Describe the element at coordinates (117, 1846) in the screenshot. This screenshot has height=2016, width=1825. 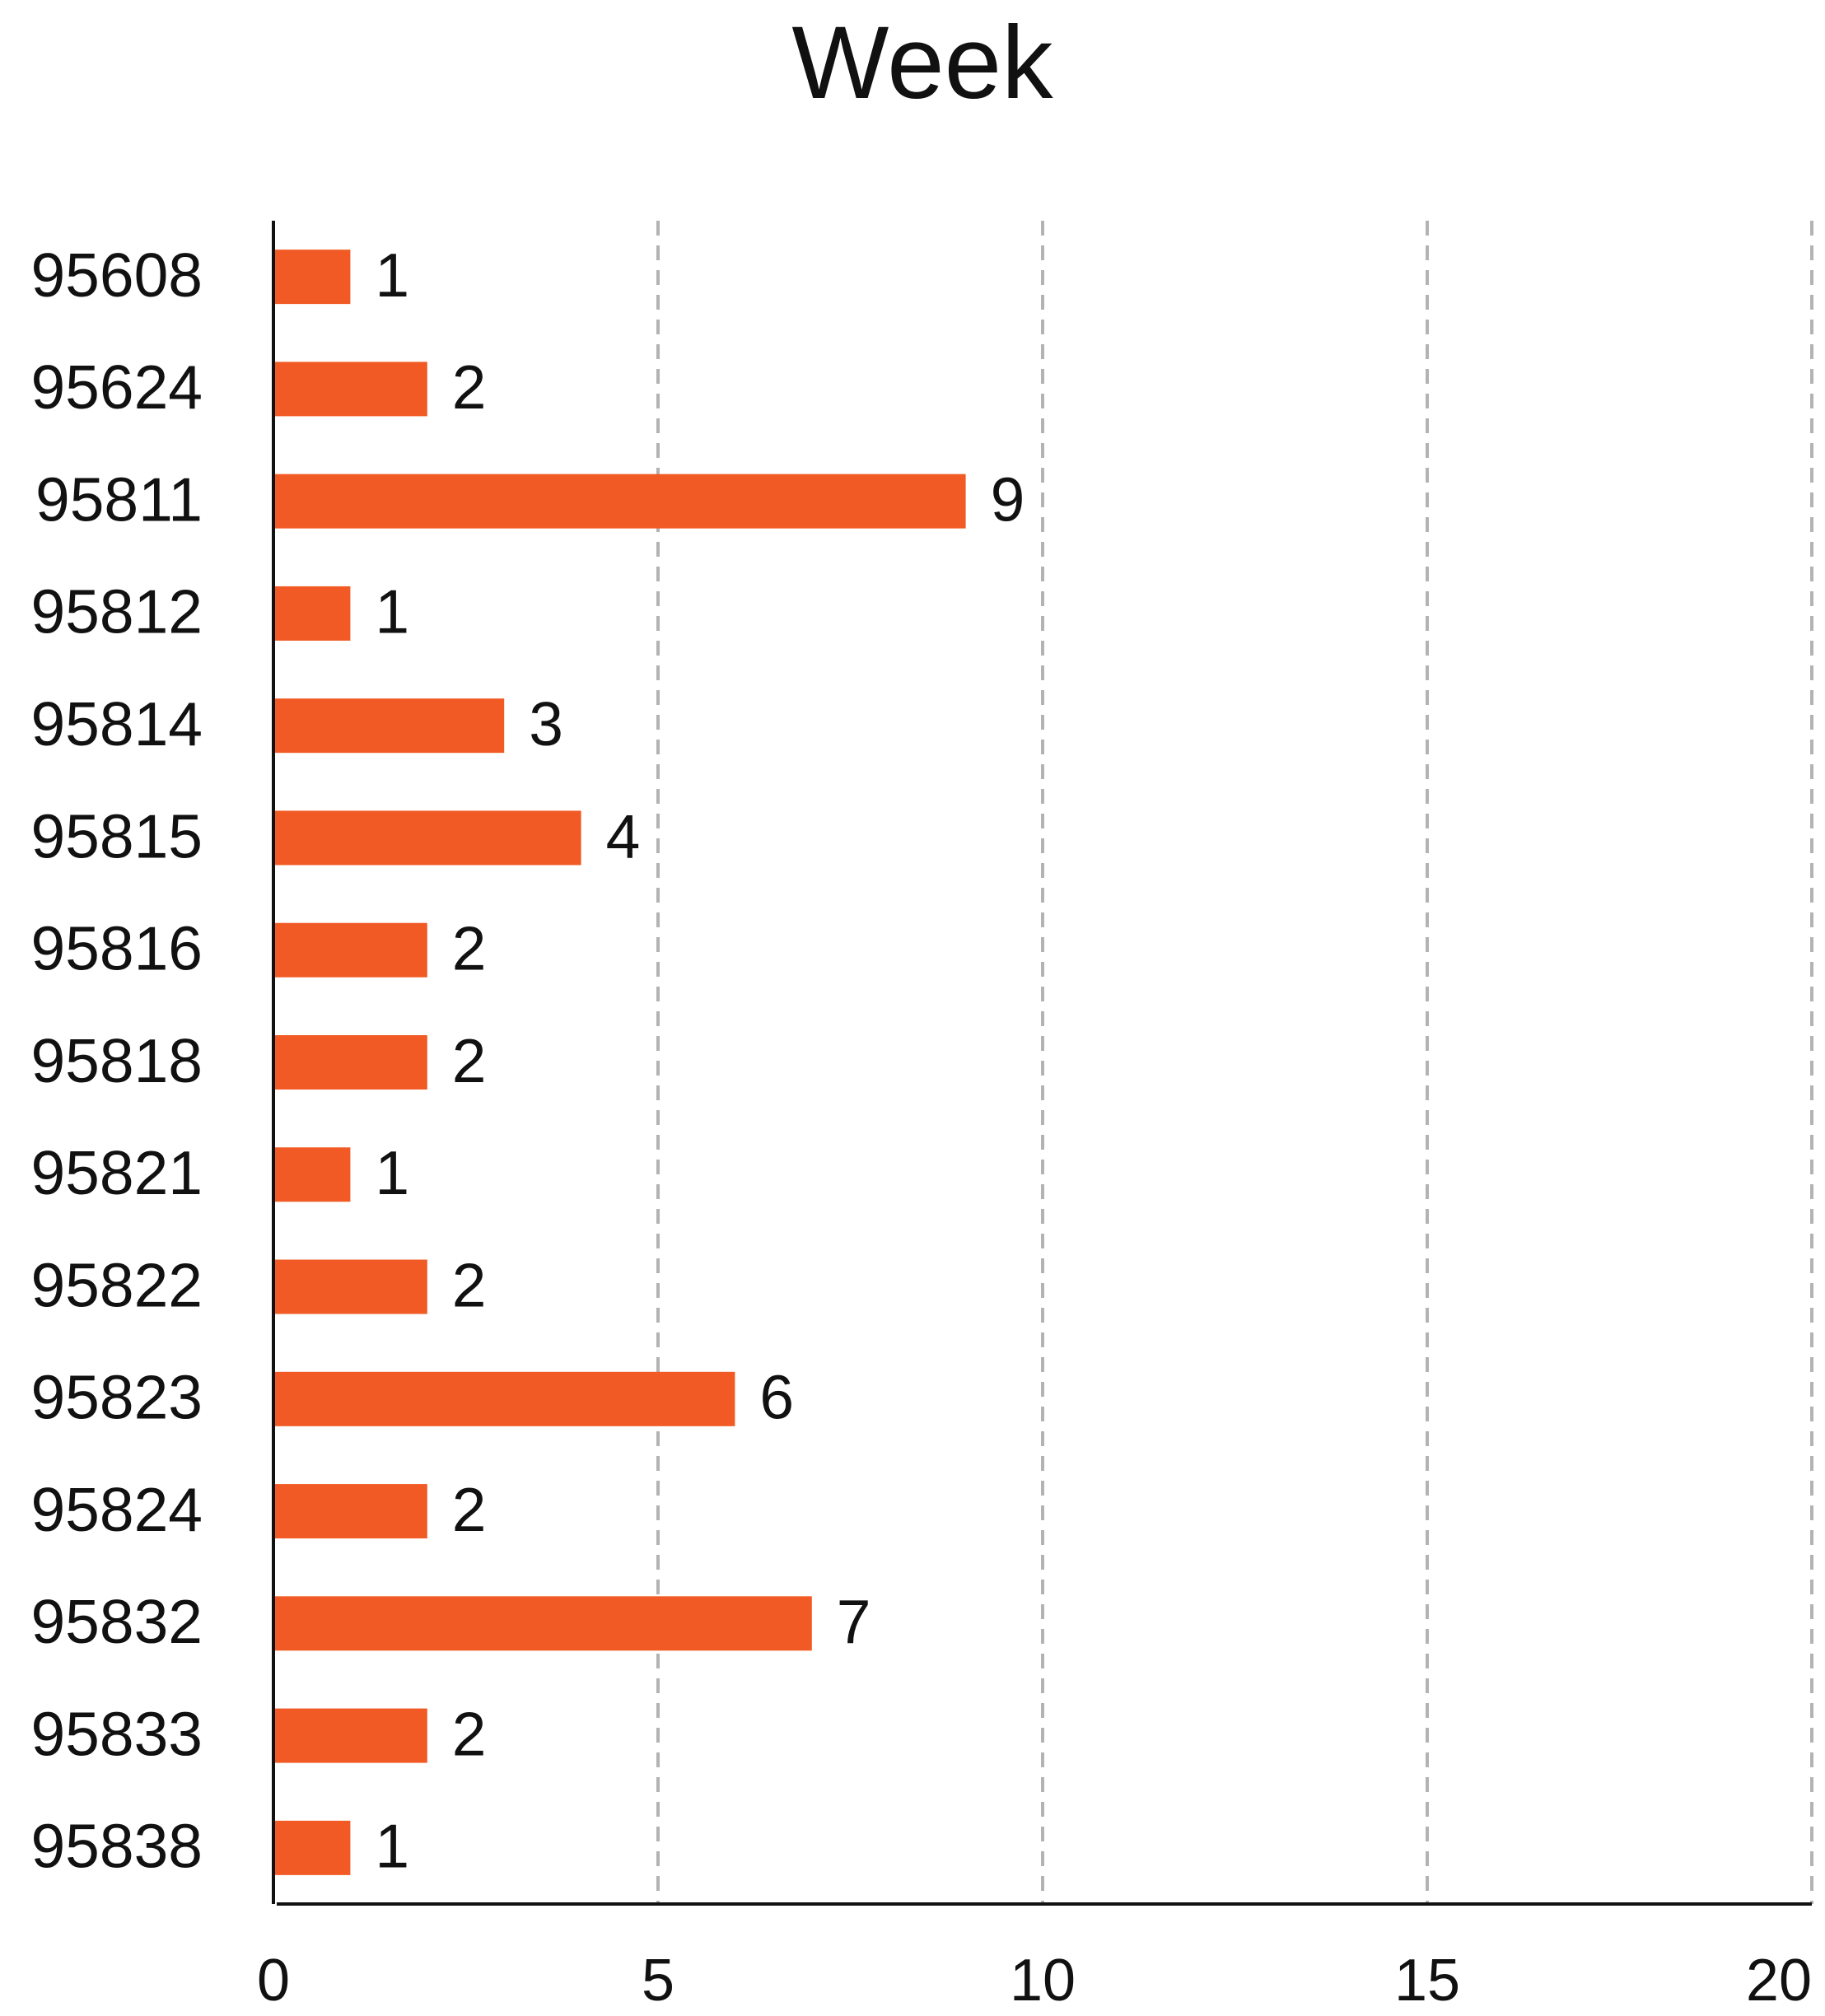
I see `y-tick-label: 95838` at that location.